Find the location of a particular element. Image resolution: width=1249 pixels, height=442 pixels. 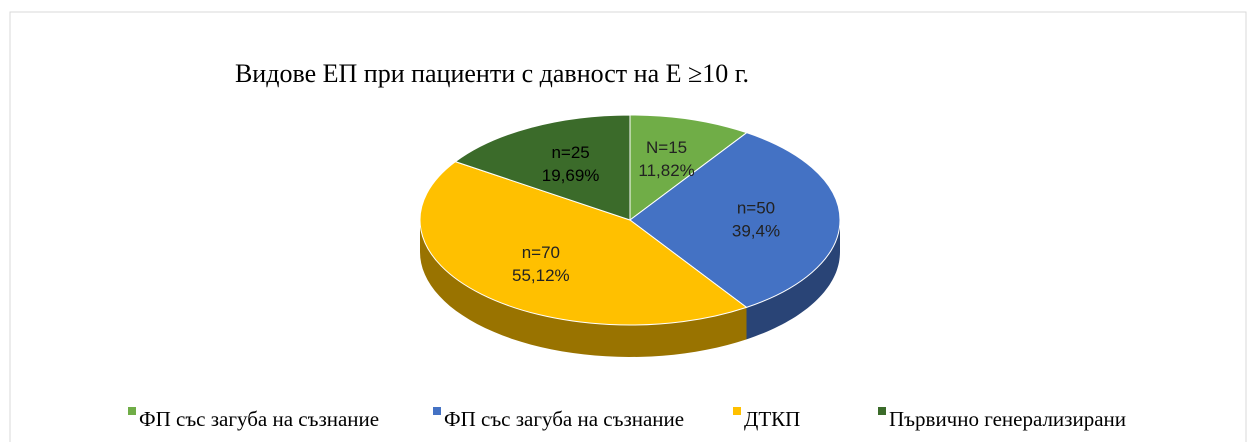

data-label: 19,69% is located at coordinates (571, 175).